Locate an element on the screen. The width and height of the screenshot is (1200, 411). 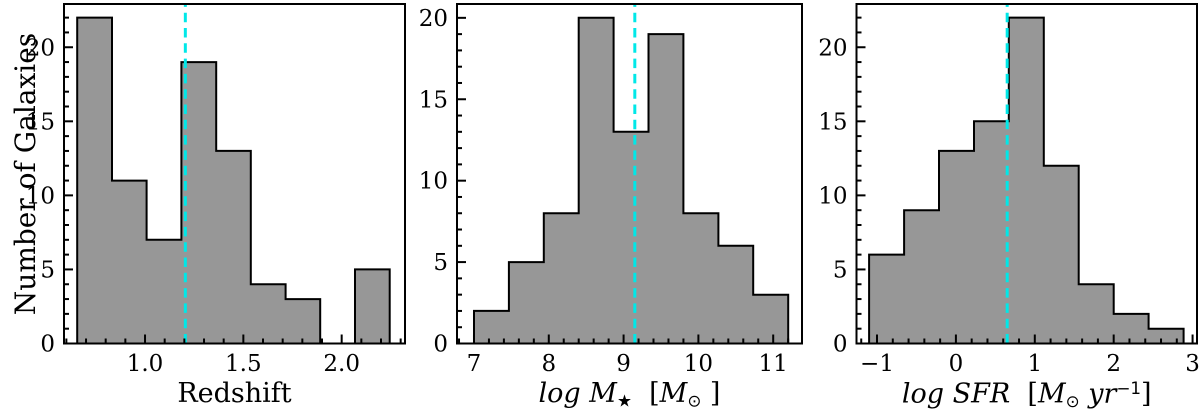
x-tick-label: 8 is located at coordinates (548, 364).